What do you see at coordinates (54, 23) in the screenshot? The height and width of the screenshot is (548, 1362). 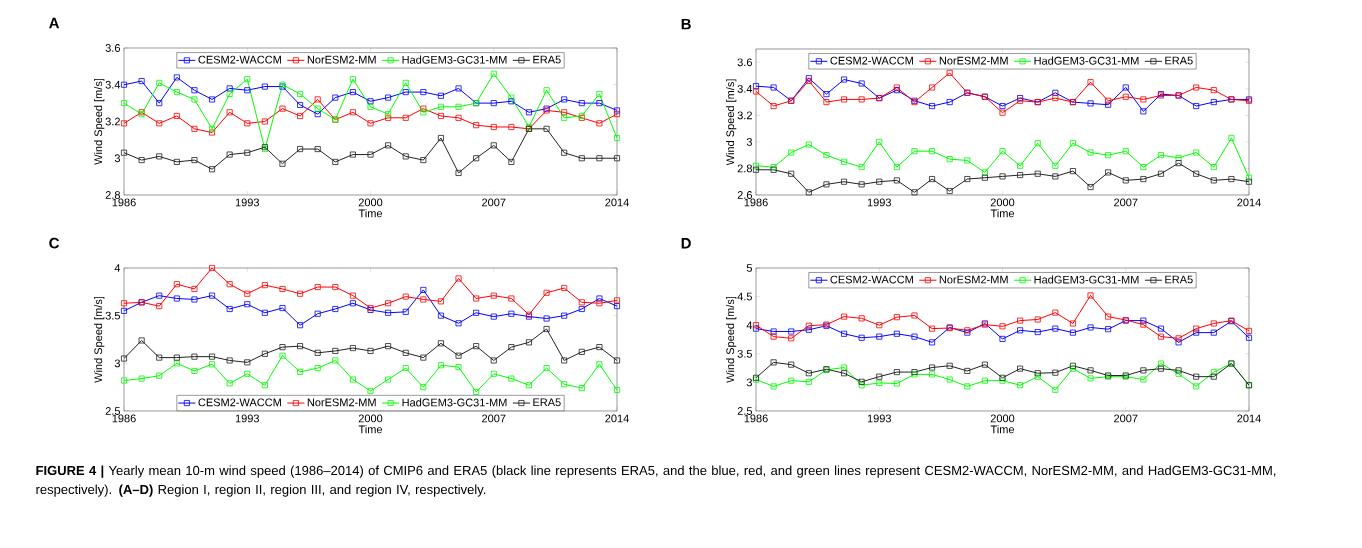 I see `chart-title: A` at bounding box center [54, 23].